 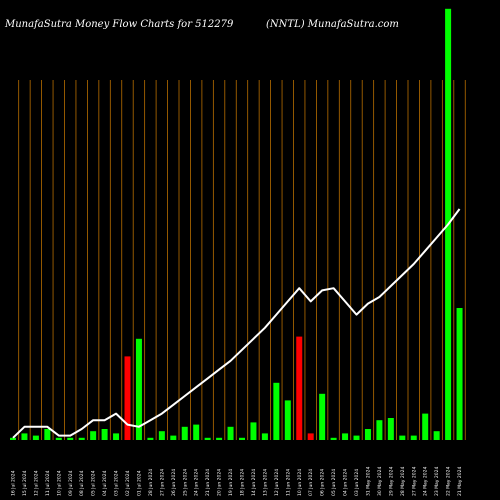 What do you see at coordinates (48, 483) in the screenshot?
I see `x-tick-label: 11 Jul 2024` at bounding box center [48, 483].